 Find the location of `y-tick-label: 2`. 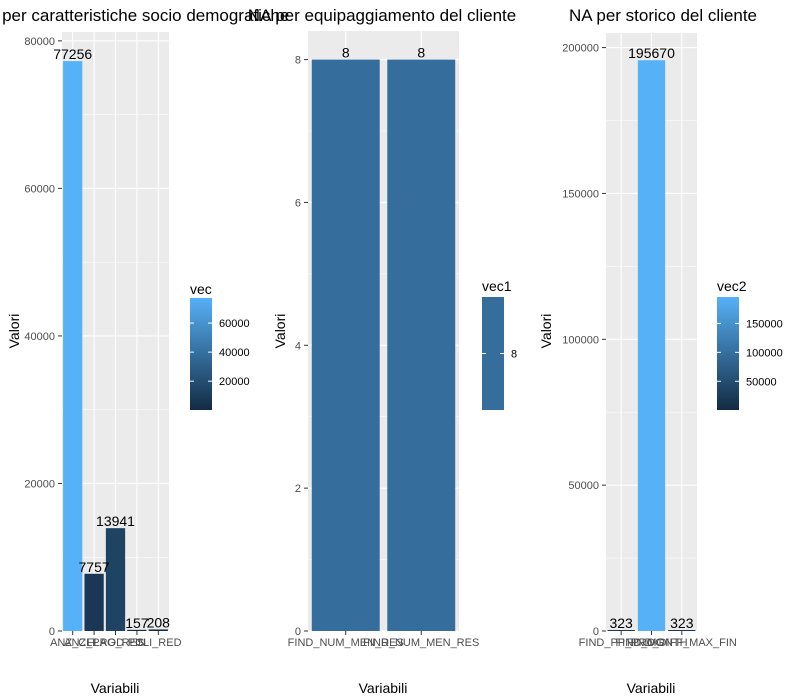

y-tick-label: 2 is located at coordinates (298, 489).